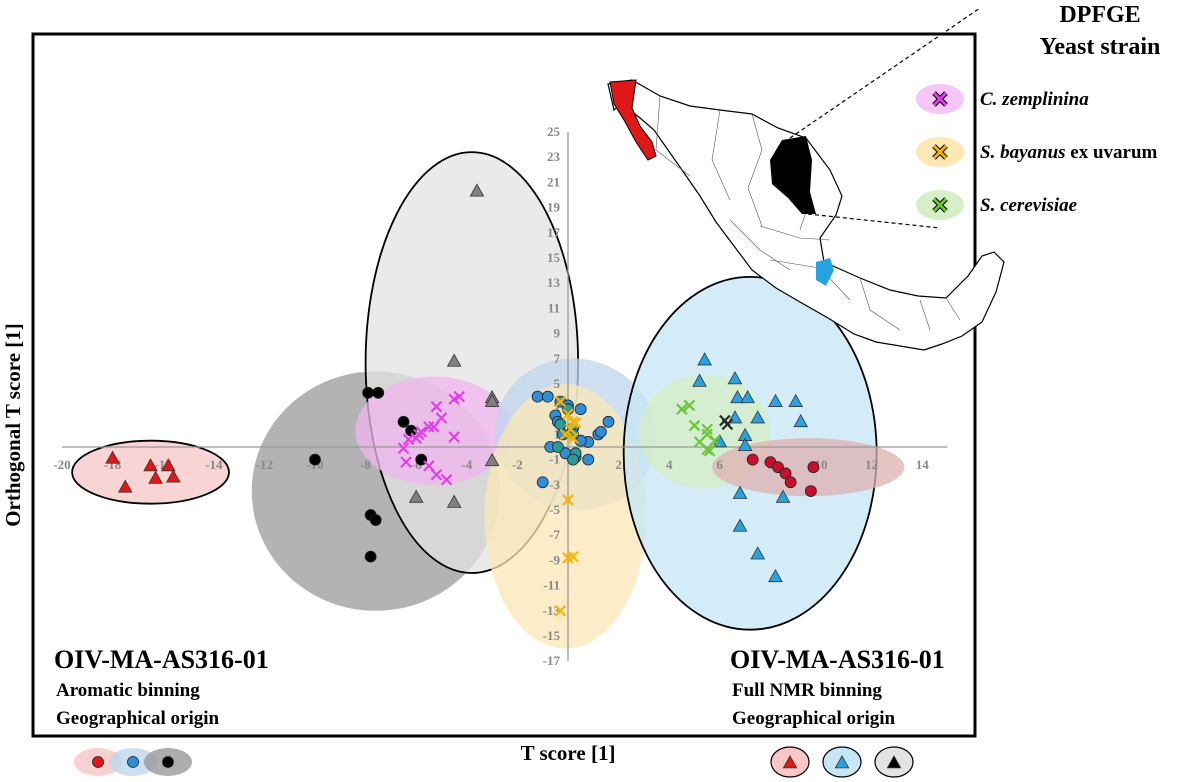 The width and height of the screenshot is (1200, 782). I want to click on series-dark-crosses, so click(726, 422).